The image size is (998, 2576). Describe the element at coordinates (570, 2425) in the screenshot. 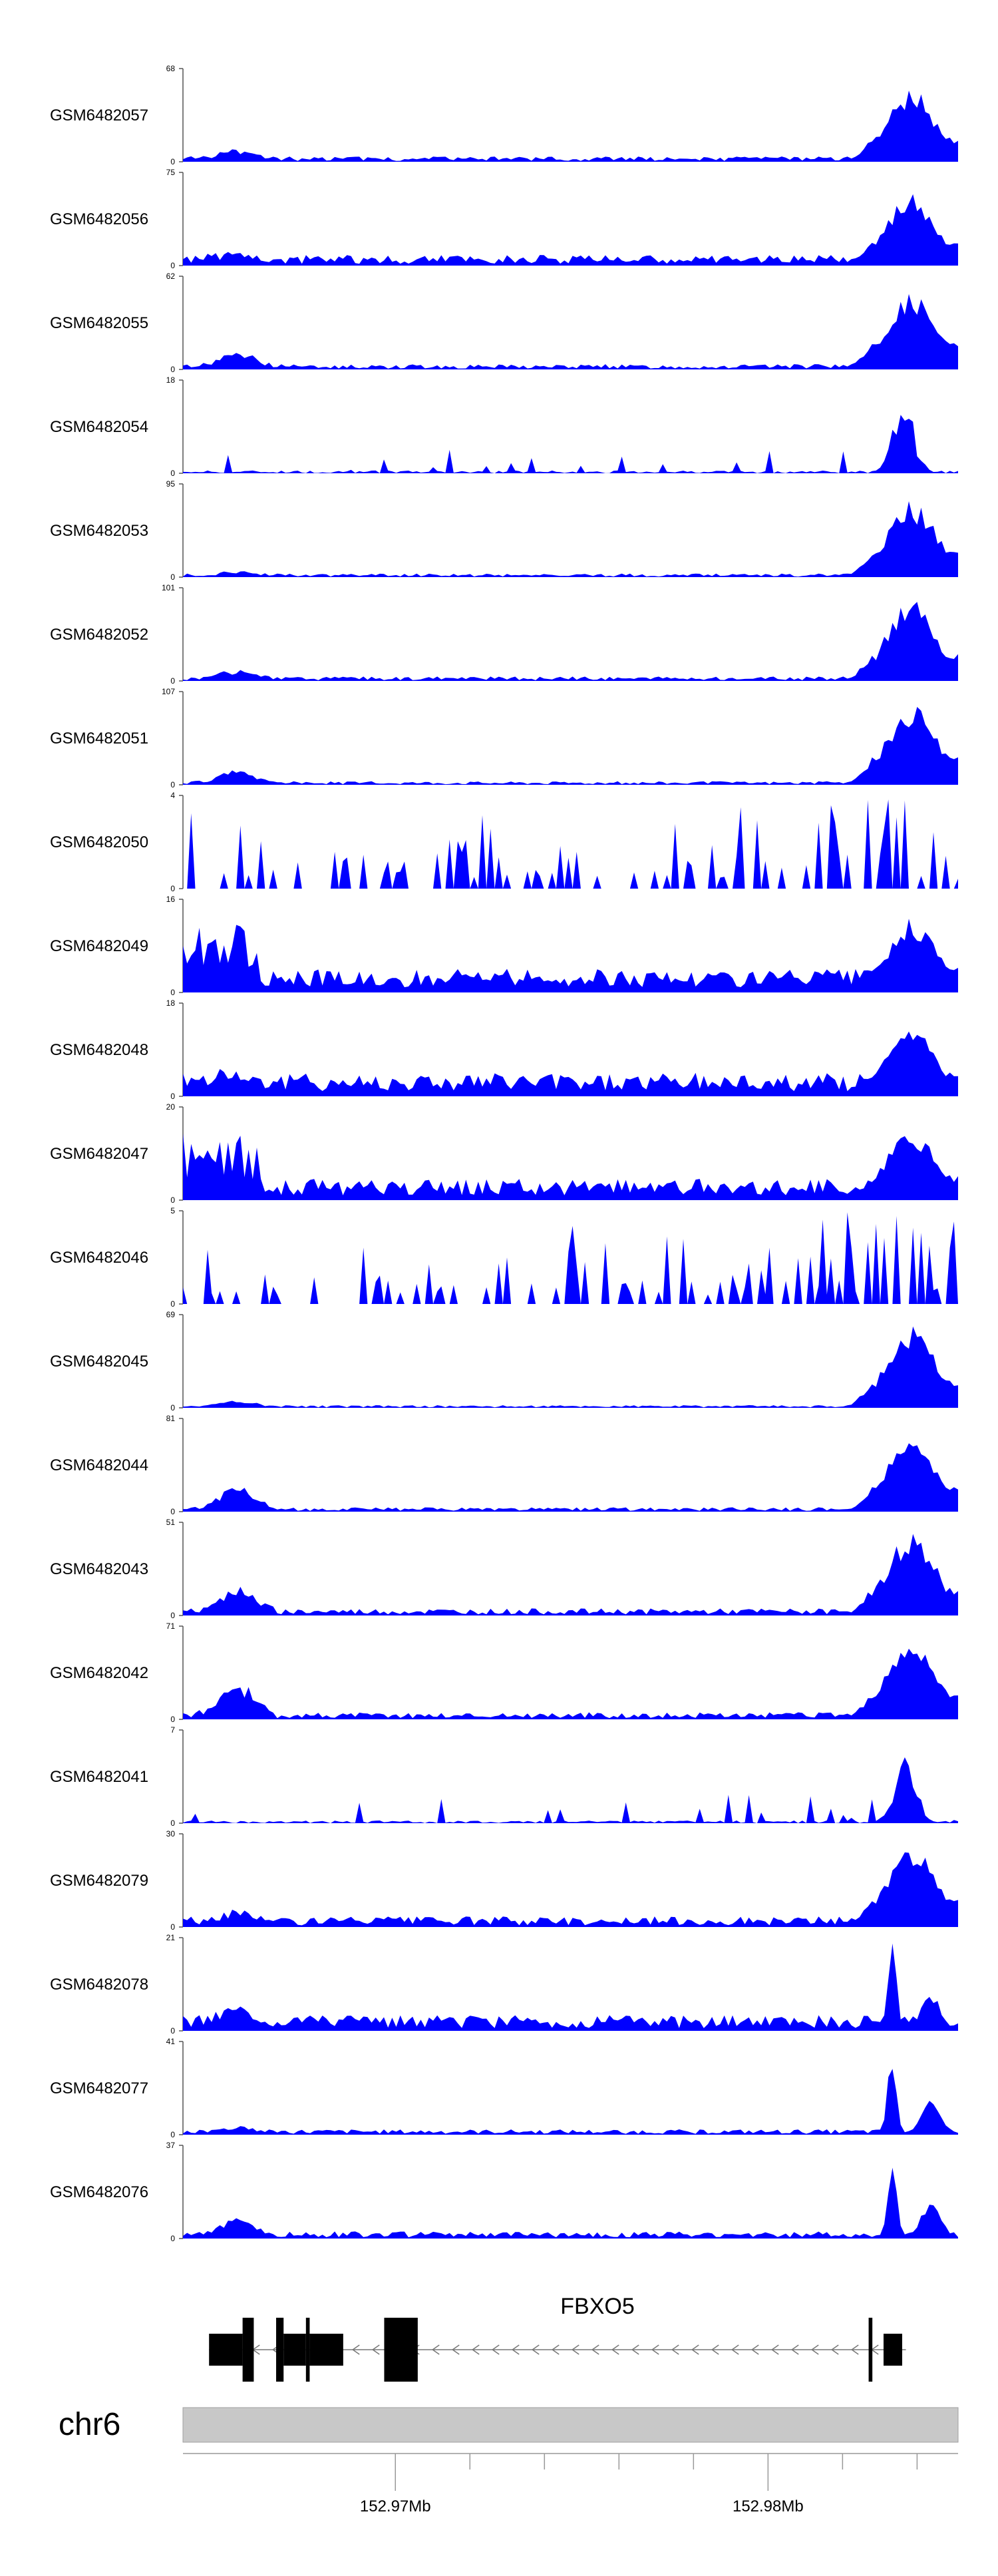

I see `chromosome-band` at that location.